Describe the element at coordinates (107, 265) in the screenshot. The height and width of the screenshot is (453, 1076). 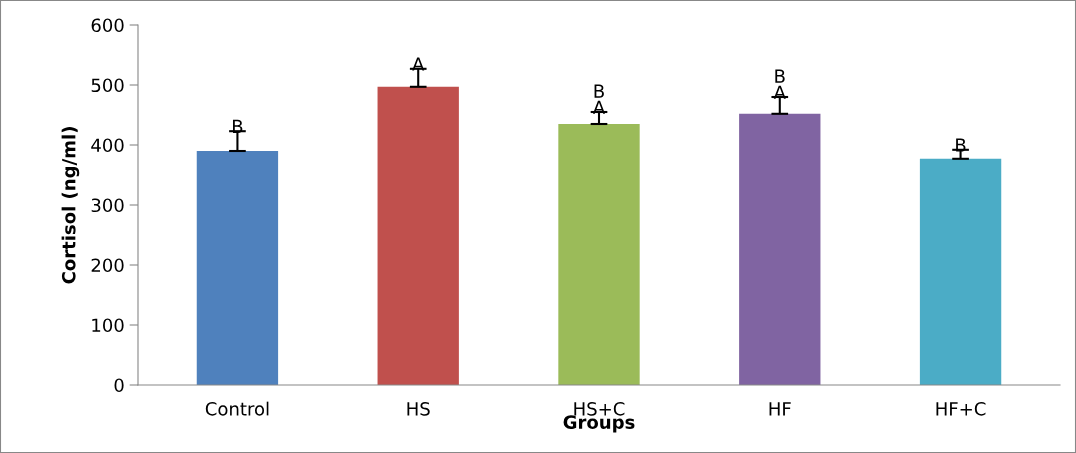
I see `y-tick-label: 200` at that location.